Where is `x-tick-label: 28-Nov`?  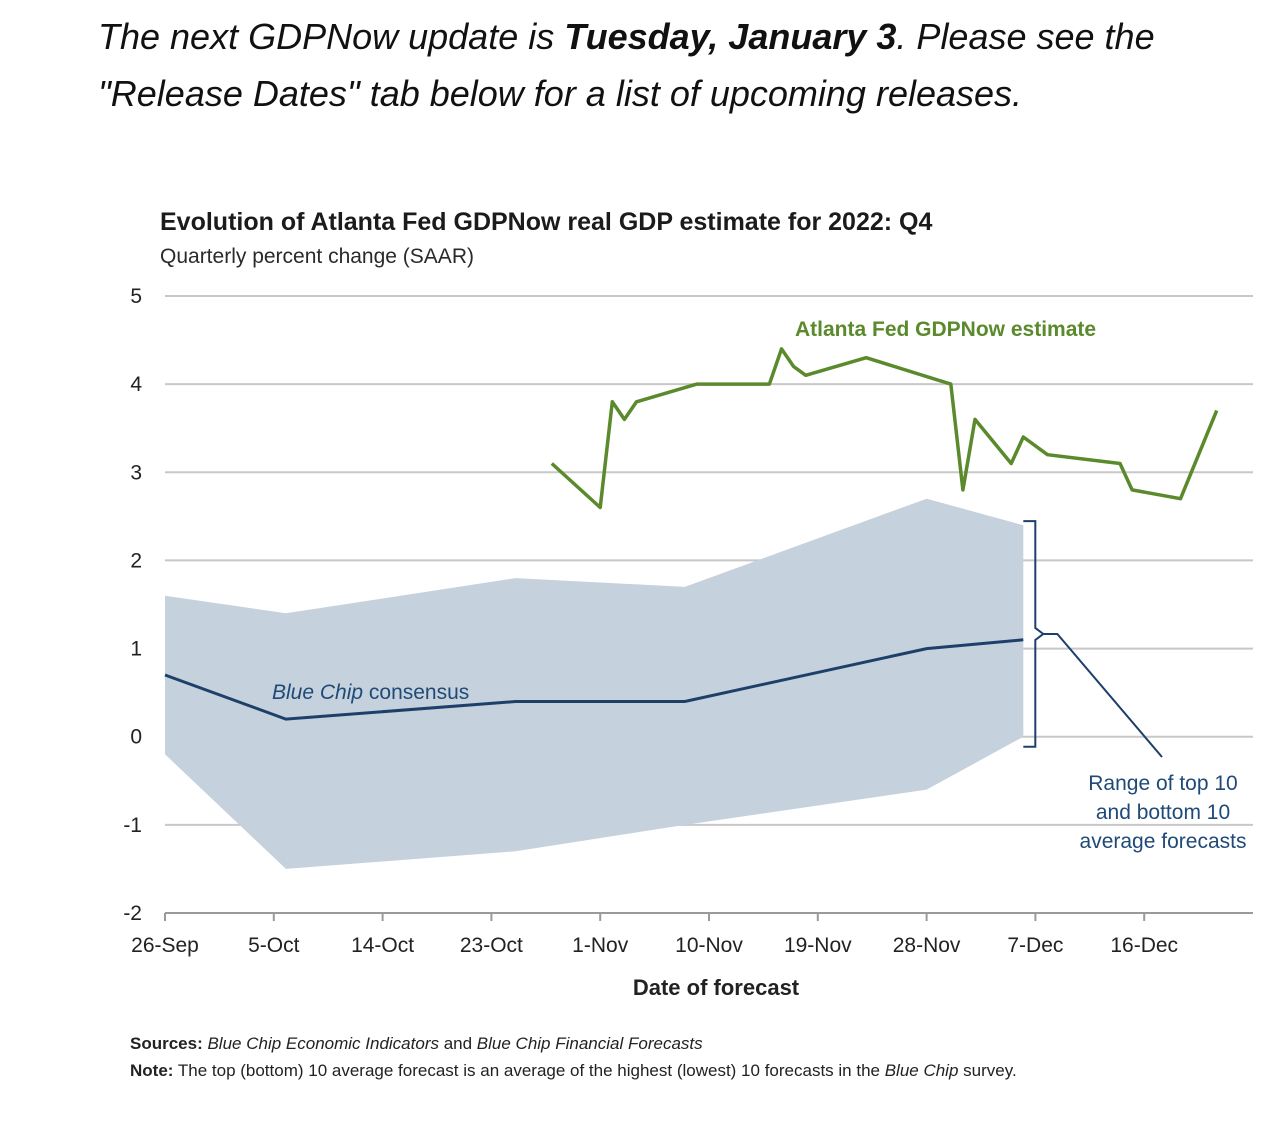 x-tick-label: 28-Nov is located at coordinates (927, 945).